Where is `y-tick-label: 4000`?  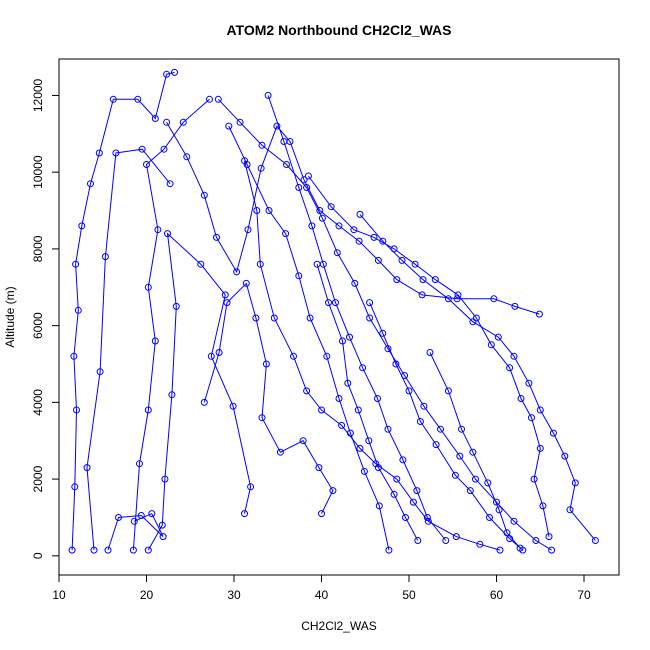 y-tick-label: 4000 is located at coordinates (38, 402).